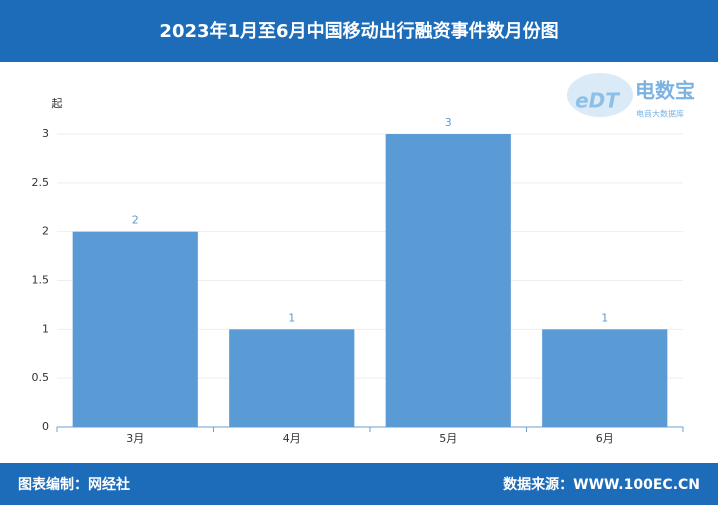 The image size is (718, 505). I want to click on logo-tagline: 电商大数据库, so click(660, 114).